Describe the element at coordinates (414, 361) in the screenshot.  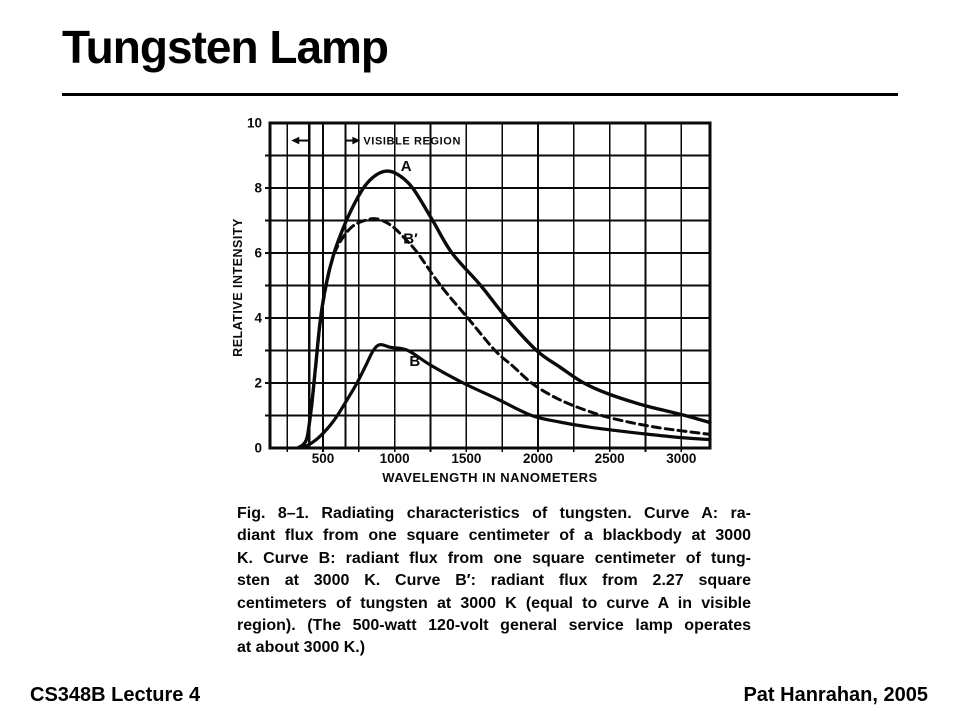
I see `curve-label: B` at that location.